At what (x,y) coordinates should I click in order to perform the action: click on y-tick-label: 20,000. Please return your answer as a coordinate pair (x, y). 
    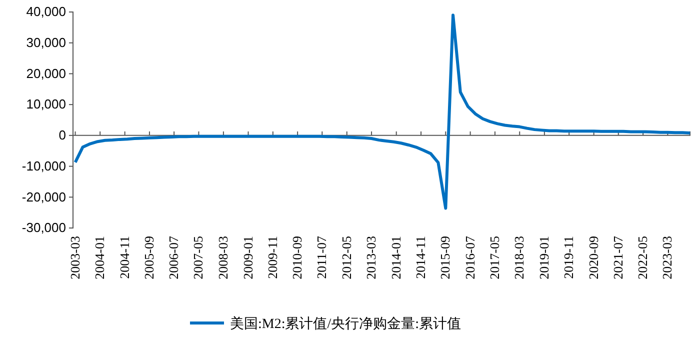
    Looking at the image, I should click on (46, 73).